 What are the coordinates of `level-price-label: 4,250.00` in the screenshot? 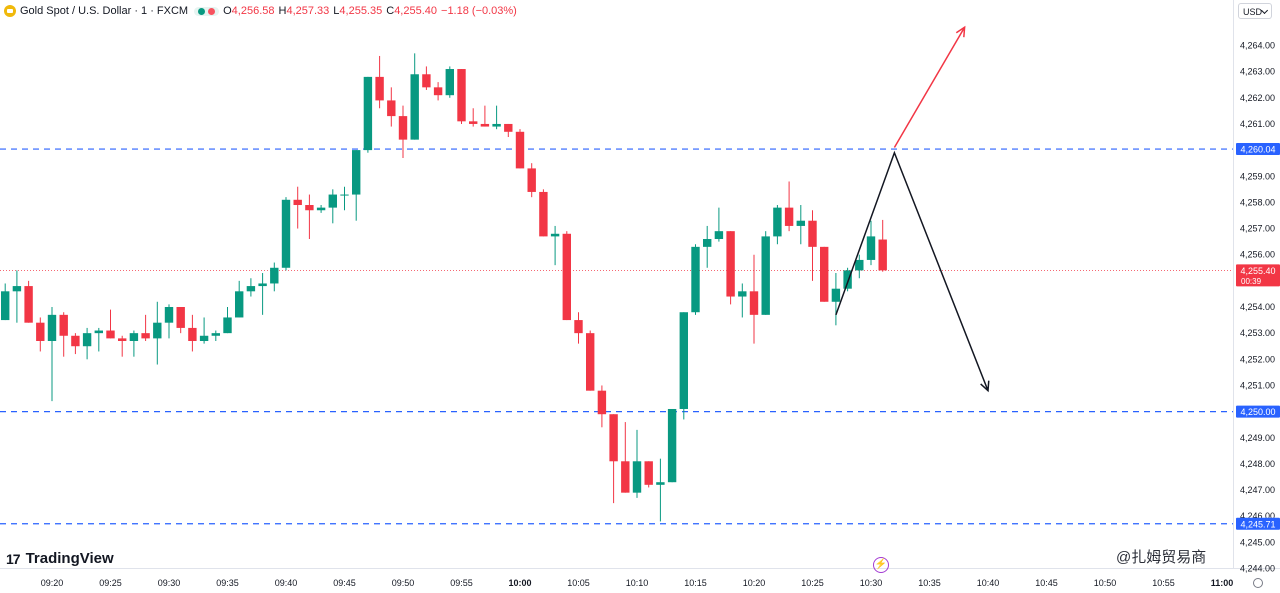 It's located at (1257, 412).